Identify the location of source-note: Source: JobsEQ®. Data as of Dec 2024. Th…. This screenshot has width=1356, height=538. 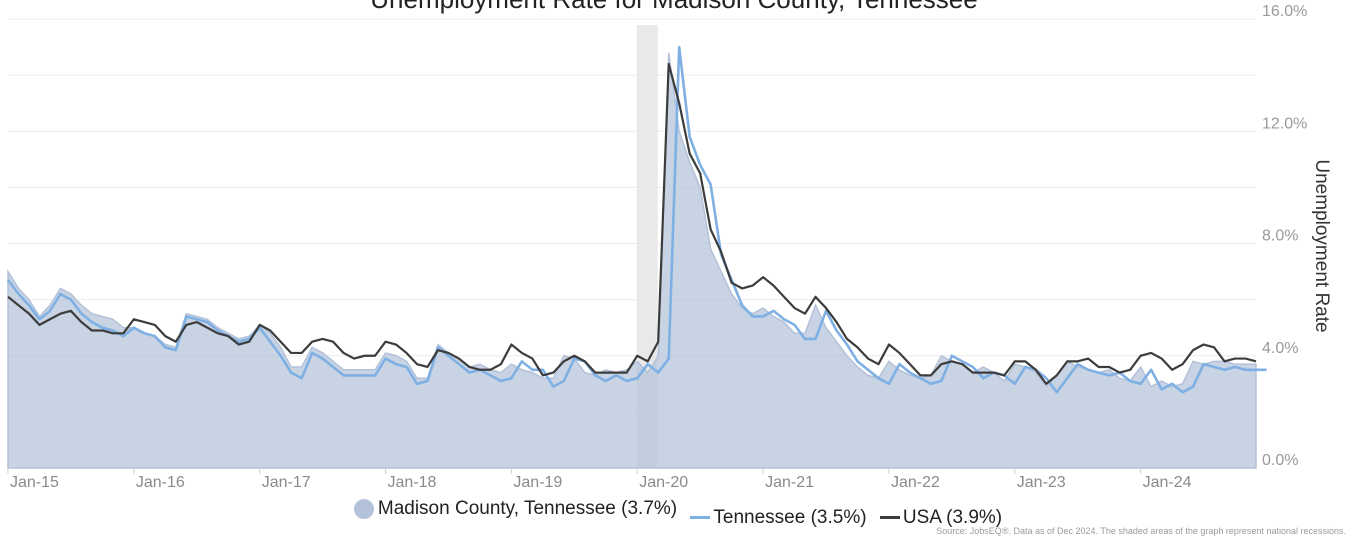
(1141, 531).